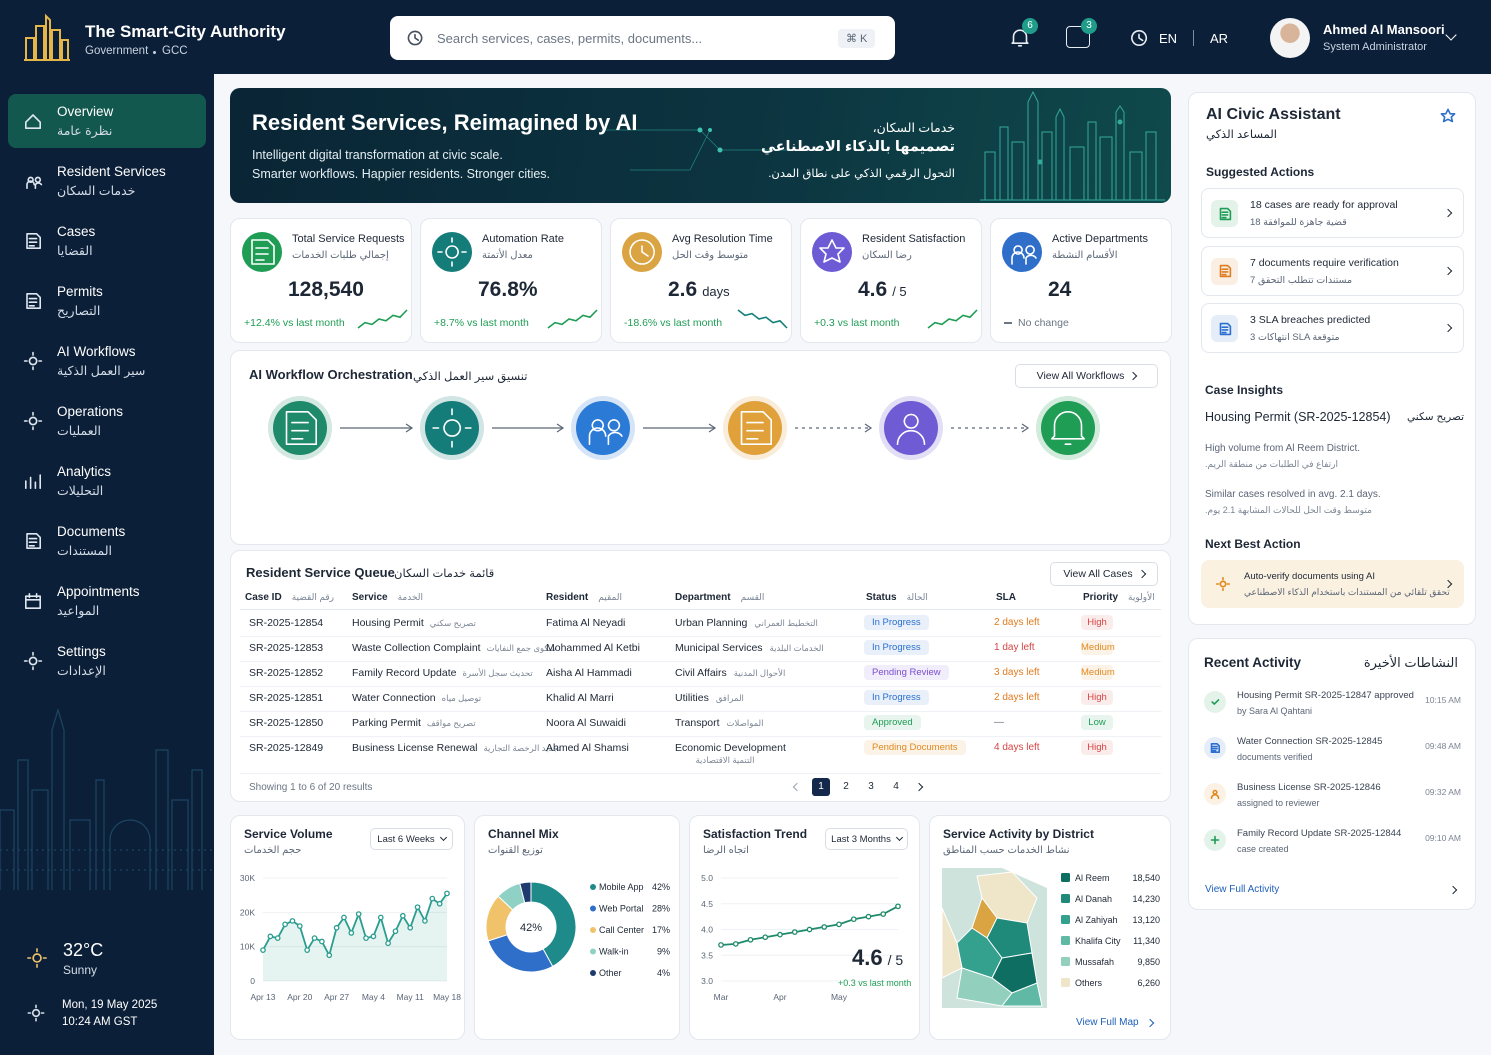  What do you see at coordinates (411, 839) in the screenshot?
I see `filter-dropdown: Last 6 Weeks` at bounding box center [411, 839].